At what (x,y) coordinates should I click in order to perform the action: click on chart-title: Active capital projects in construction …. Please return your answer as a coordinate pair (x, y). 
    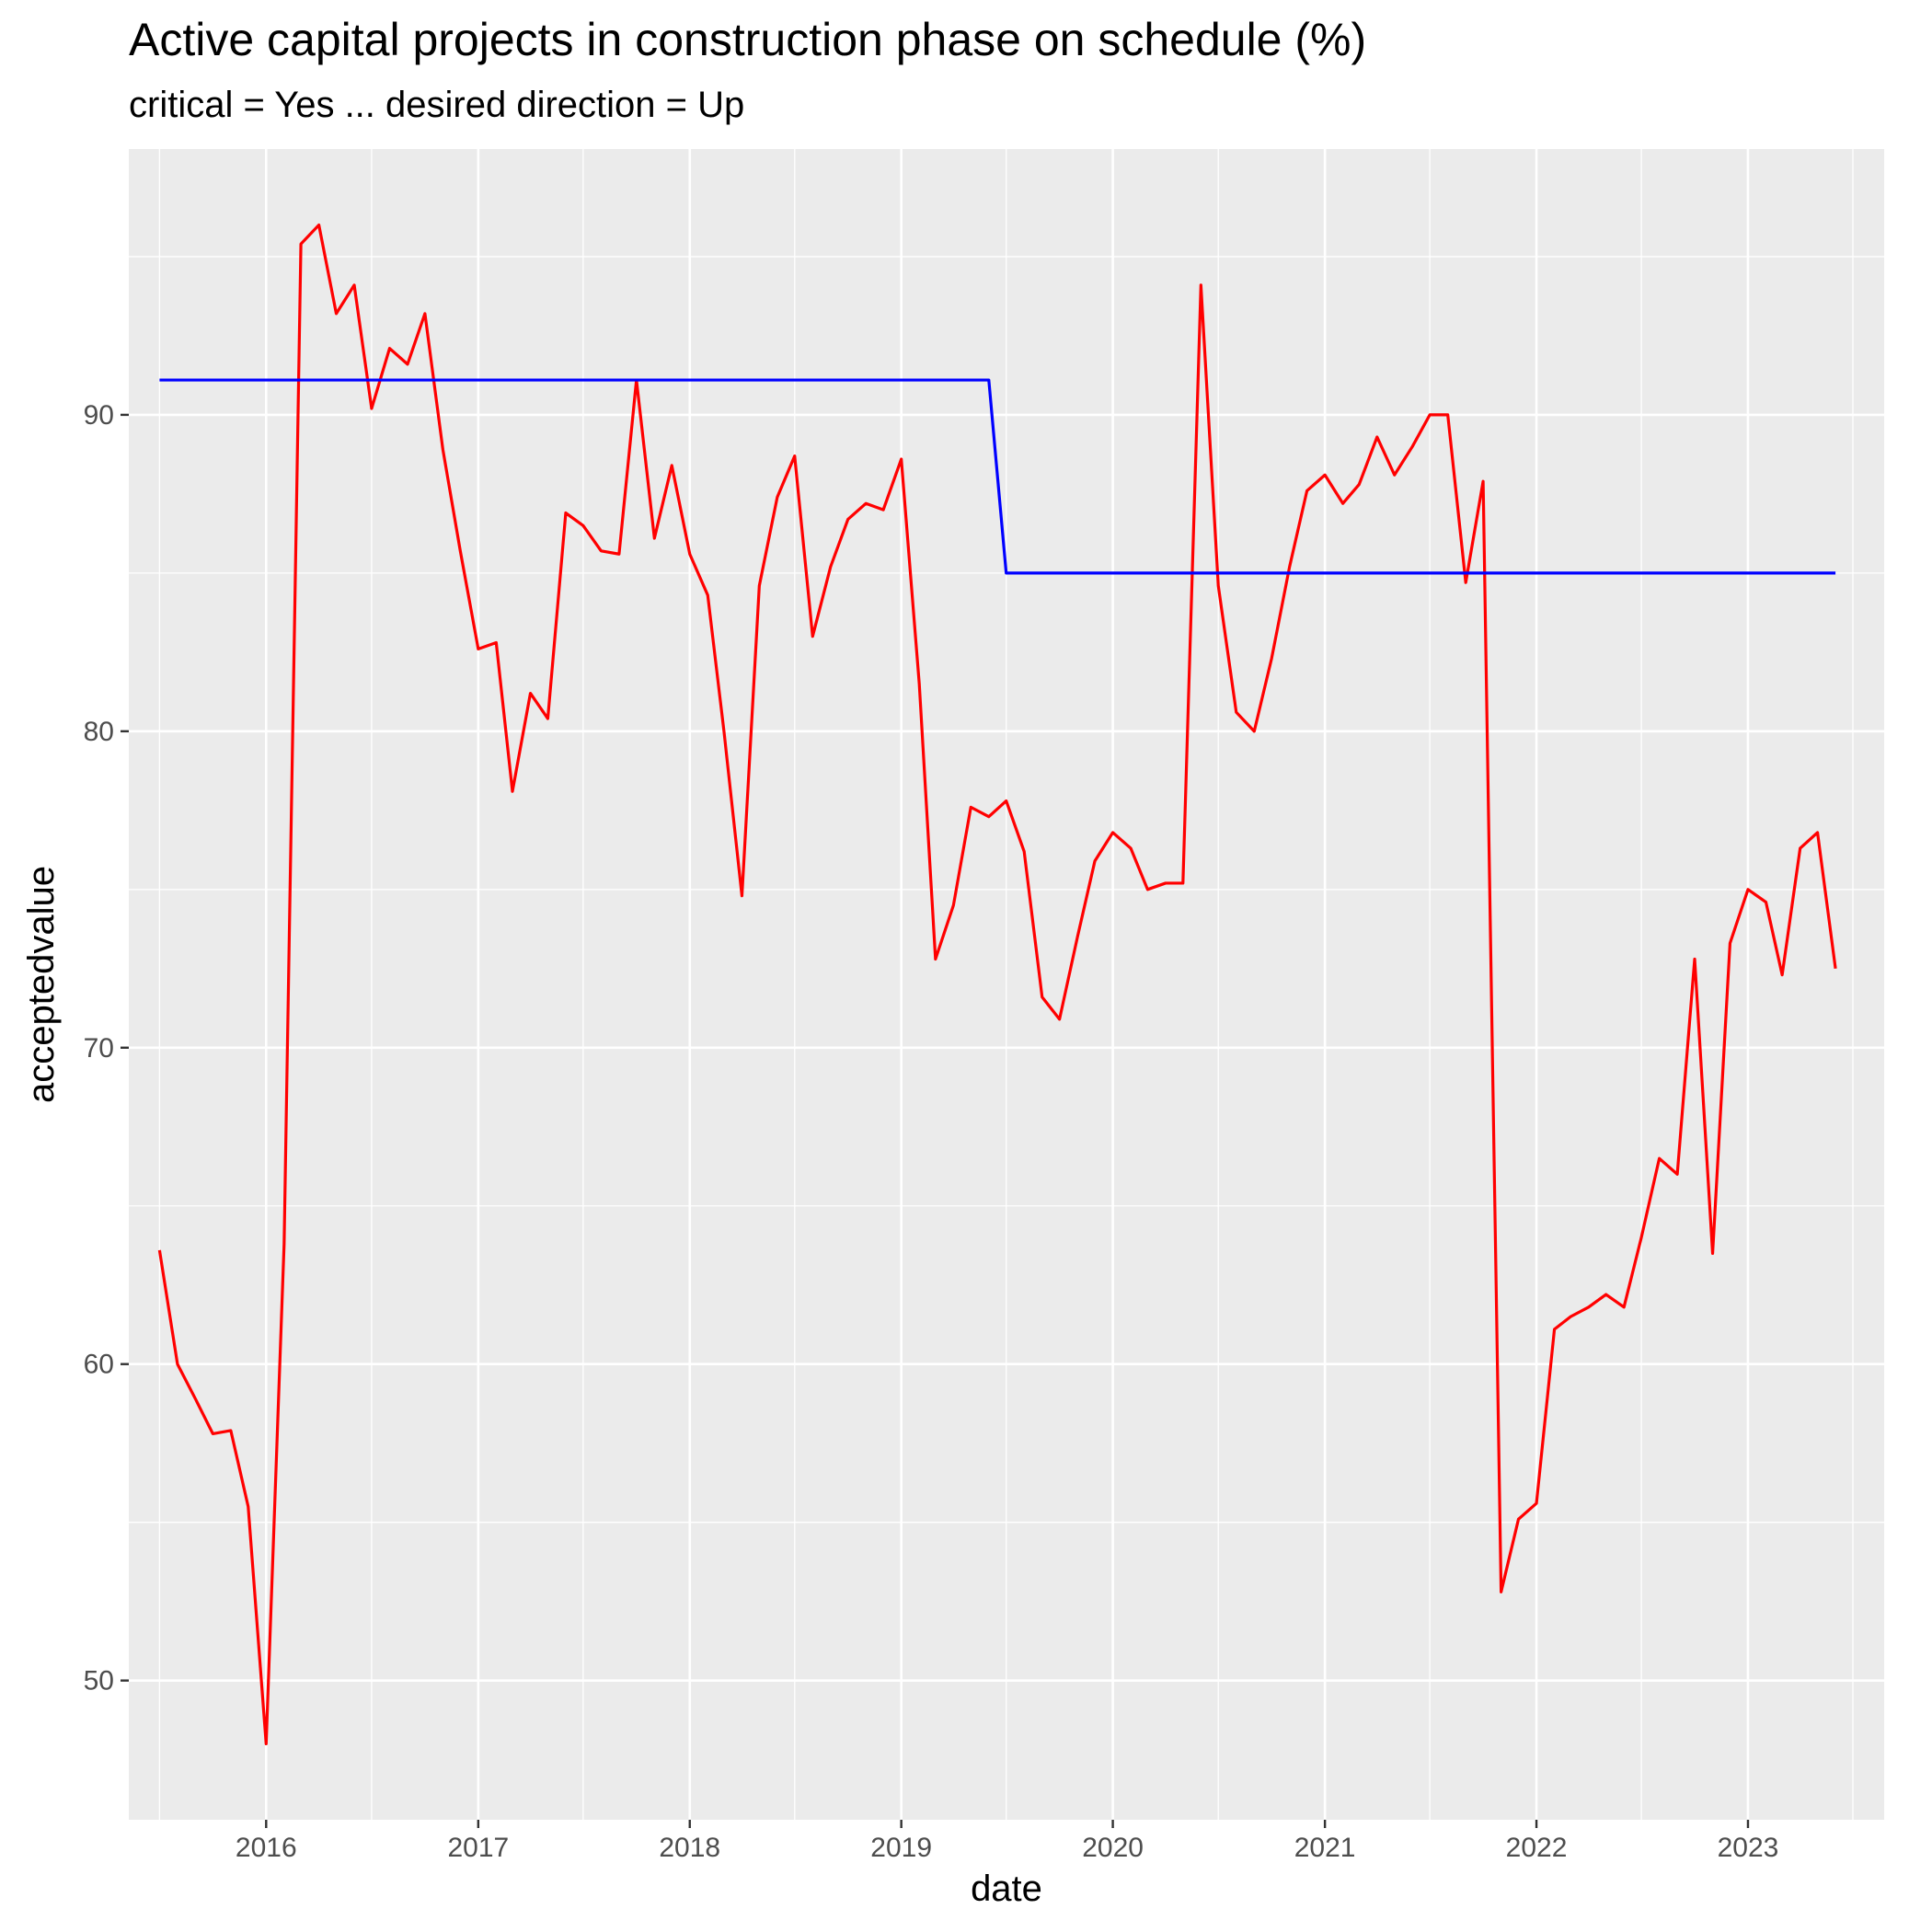
    Looking at the image, I should click on (748, 39).